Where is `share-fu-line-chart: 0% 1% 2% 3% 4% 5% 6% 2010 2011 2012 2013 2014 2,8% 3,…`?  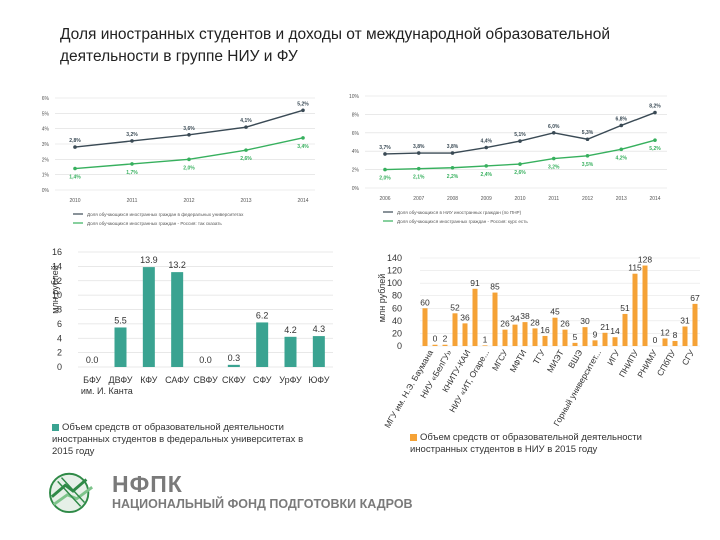
share-fu-line-chart: 0% 1% 2% 3% 4% 5% 6% 2010 2011 2012 2013 2014 2,8% 3,… is located at coordinates (178, 161).